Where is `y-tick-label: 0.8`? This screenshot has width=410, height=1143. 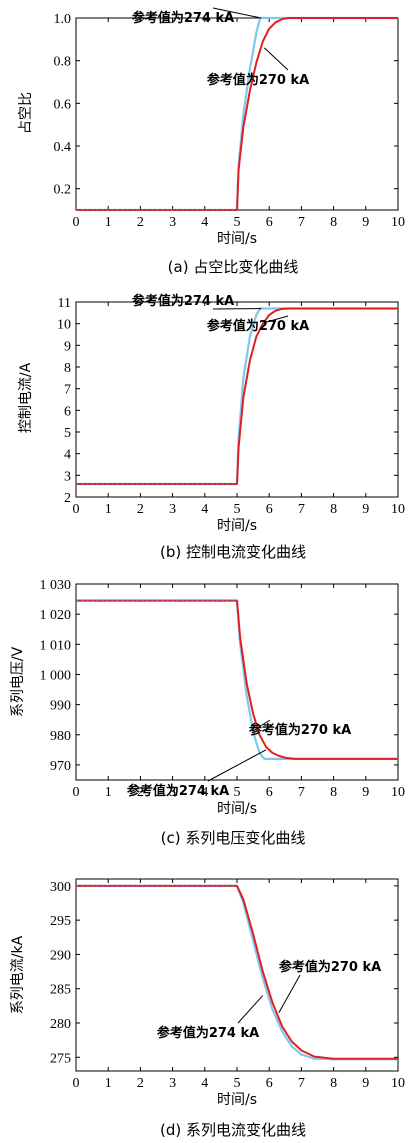
y-tick-label: 0.8 is located at coordinates (63, 62).